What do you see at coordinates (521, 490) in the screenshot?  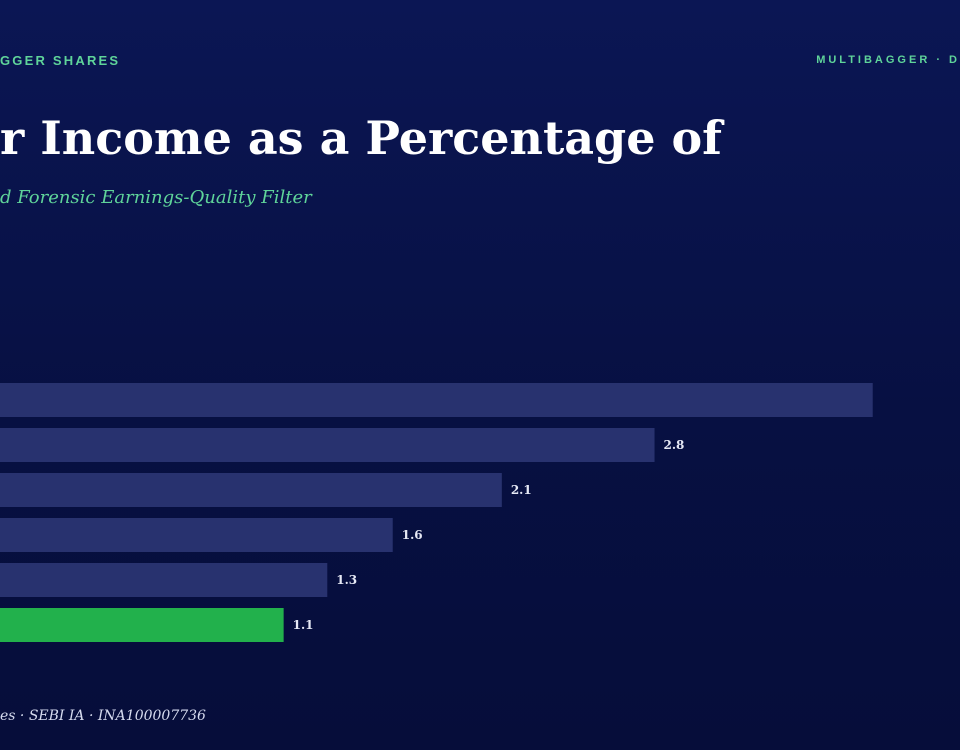 I see `bar-value-label-3: 2.1` at bounding box center [521, 490].